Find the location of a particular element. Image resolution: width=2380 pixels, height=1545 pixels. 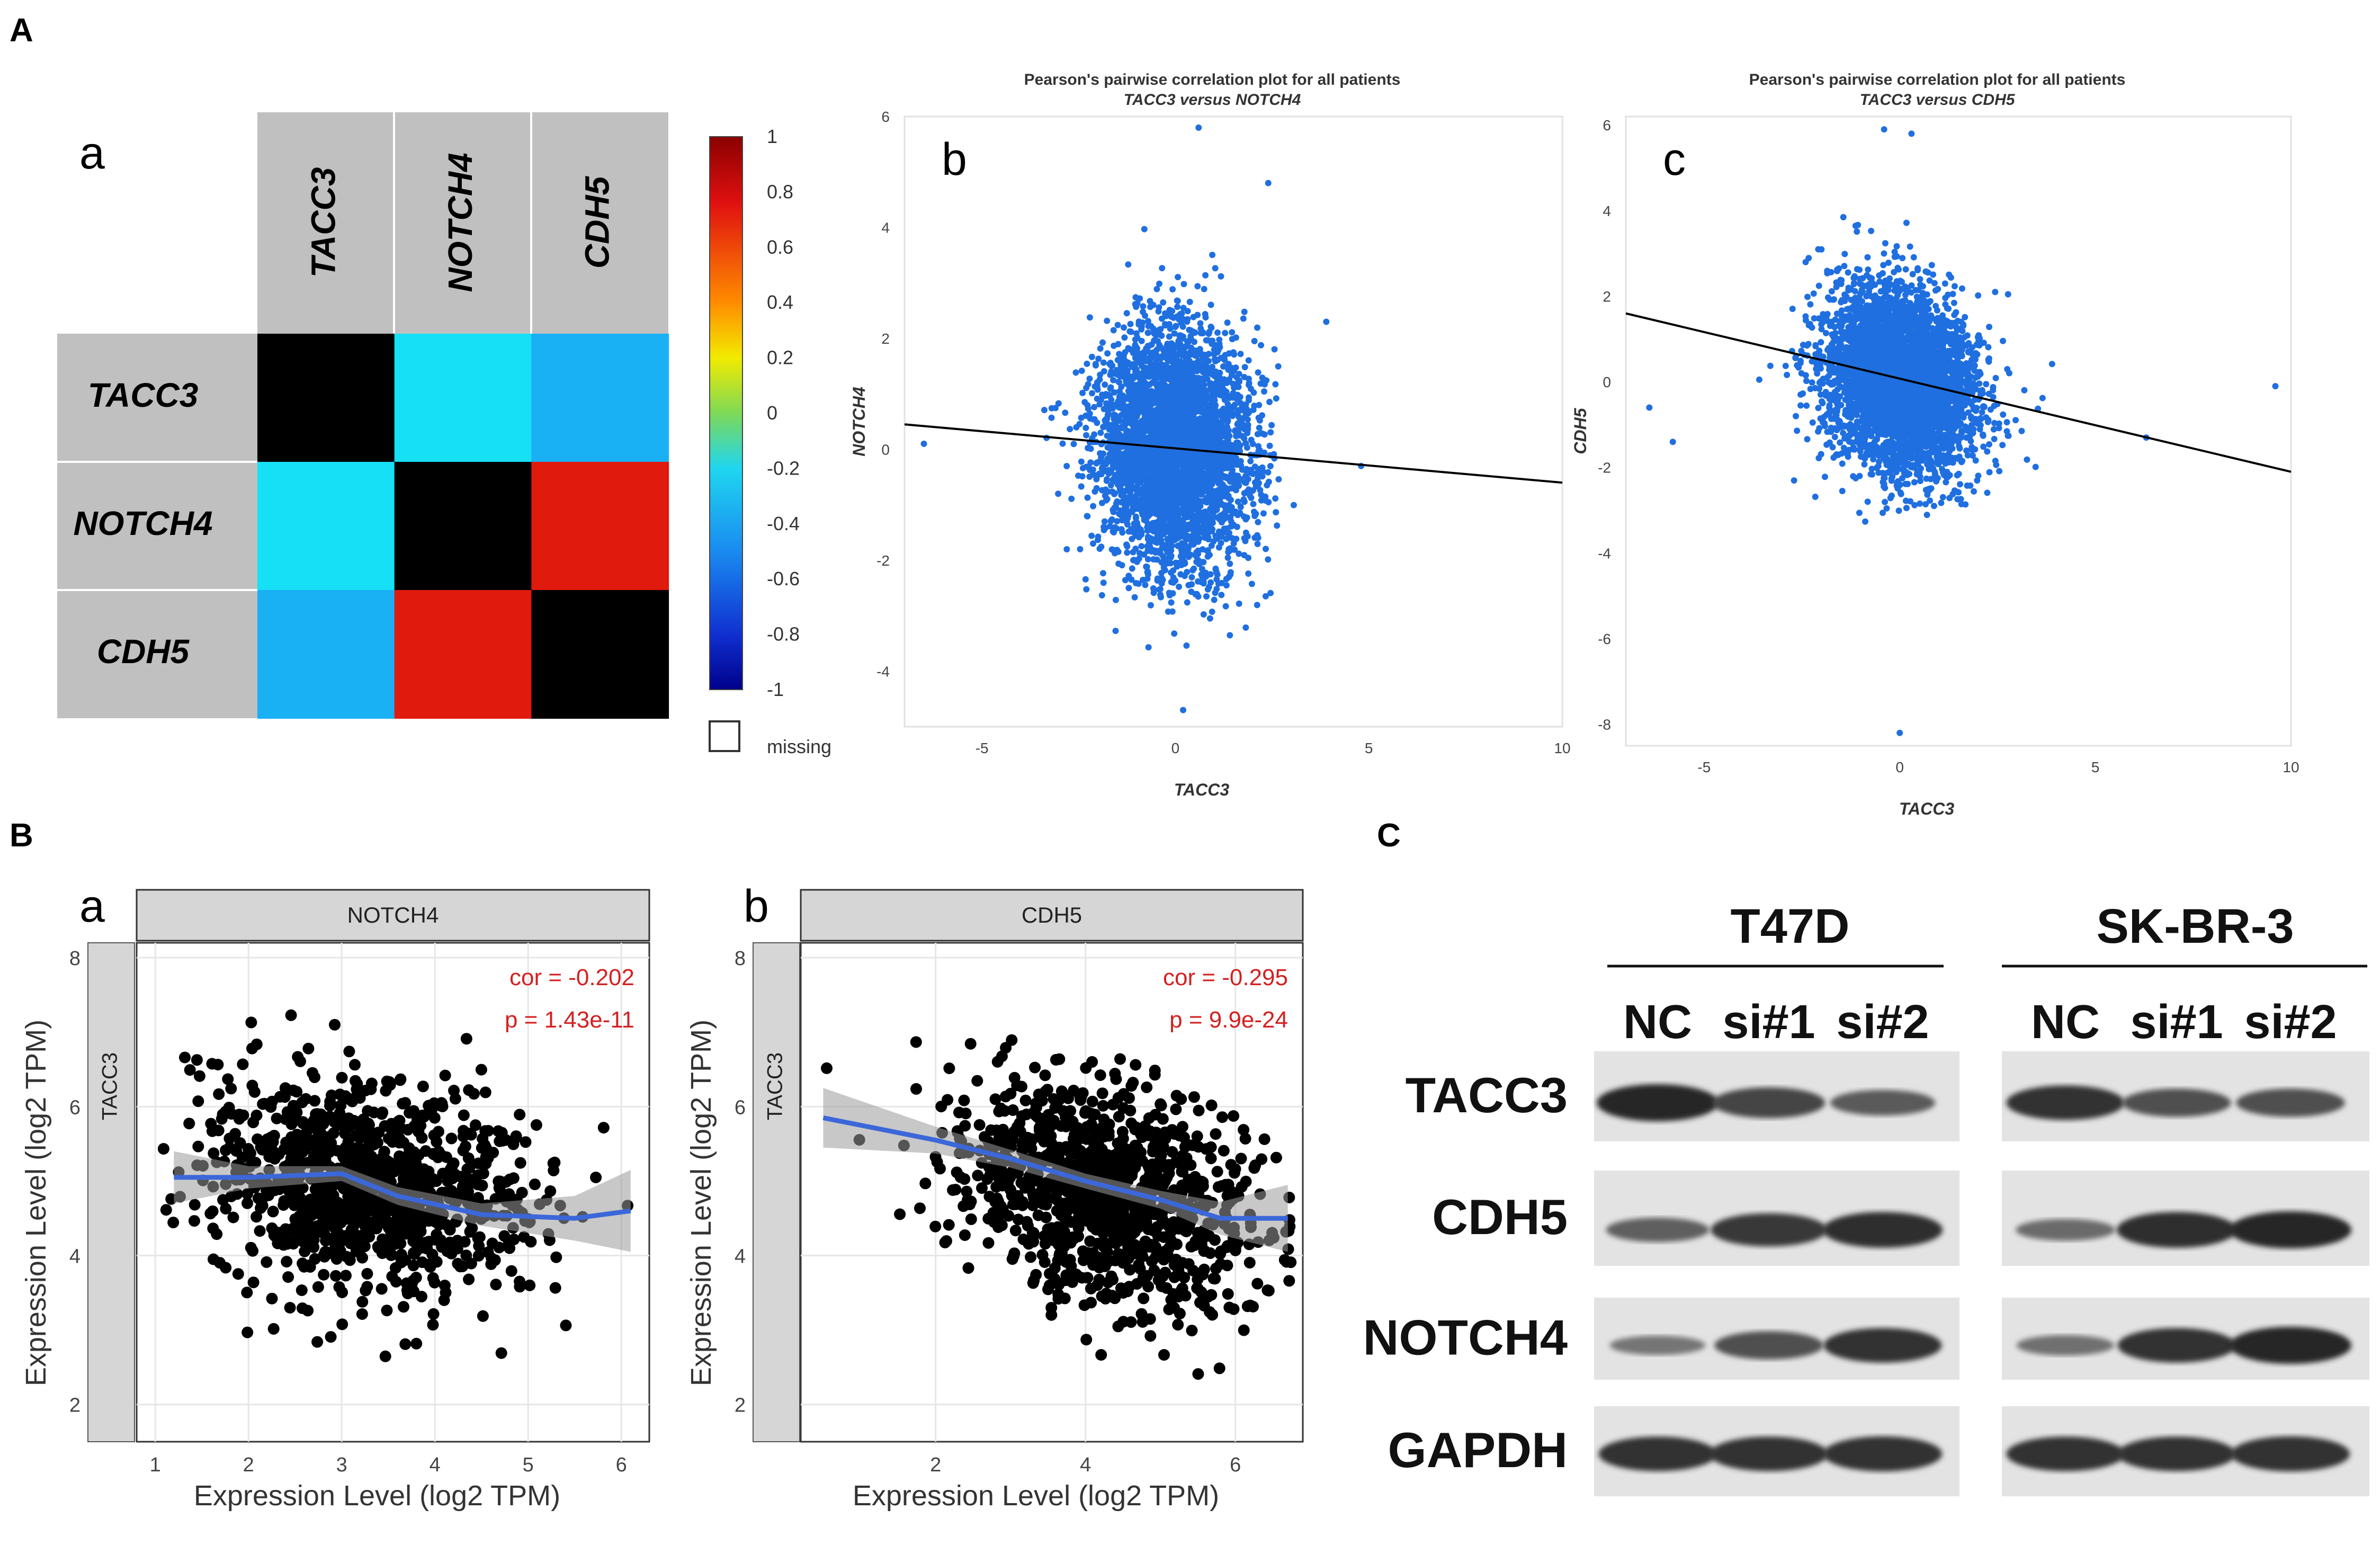

colorbar-tick-label: -0.4 is located at coordinates (783, 523).